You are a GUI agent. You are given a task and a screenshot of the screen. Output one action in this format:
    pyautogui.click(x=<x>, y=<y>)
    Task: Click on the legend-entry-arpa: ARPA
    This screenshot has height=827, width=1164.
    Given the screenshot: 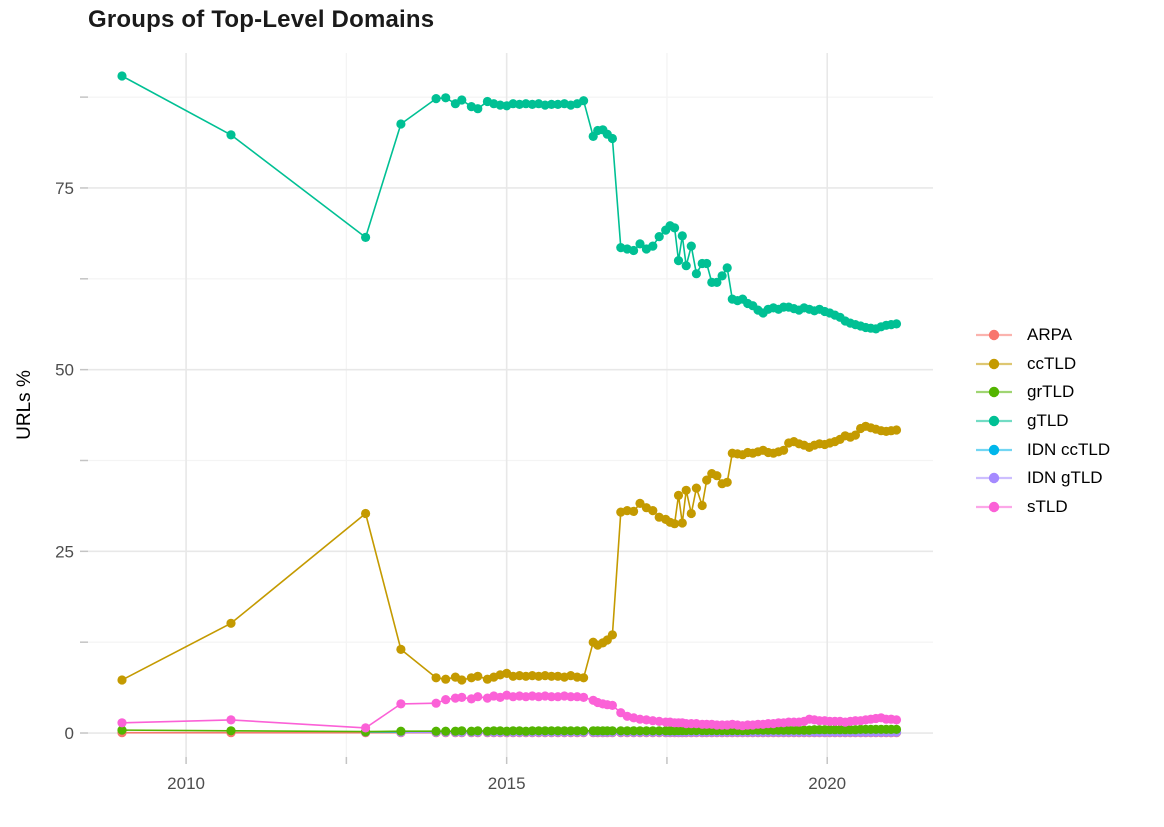 What is the action you would take?
    pyautogui.click(x=1042, y=335)
    